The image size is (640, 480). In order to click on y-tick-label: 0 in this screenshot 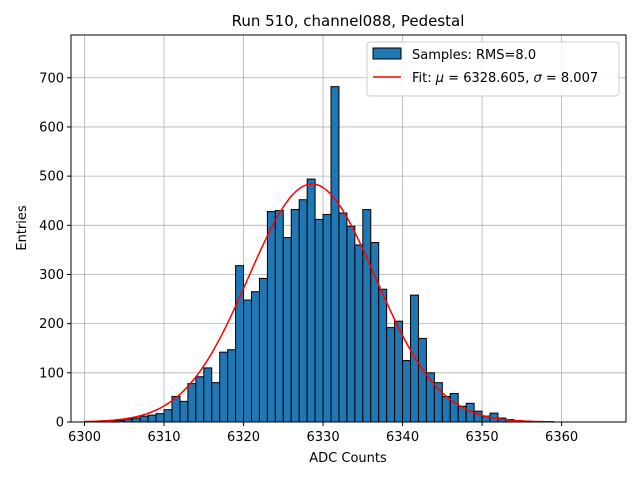, I will do `click(60, 423)`.